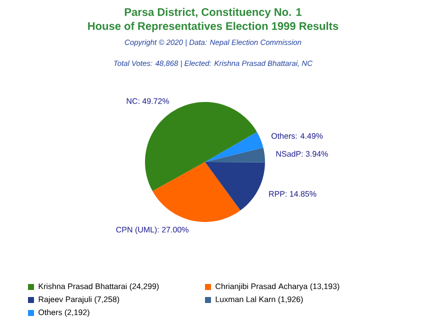  I want to click on legend-label: Chrianjibi Prasad Acharya (13,193), so click(278, 287).